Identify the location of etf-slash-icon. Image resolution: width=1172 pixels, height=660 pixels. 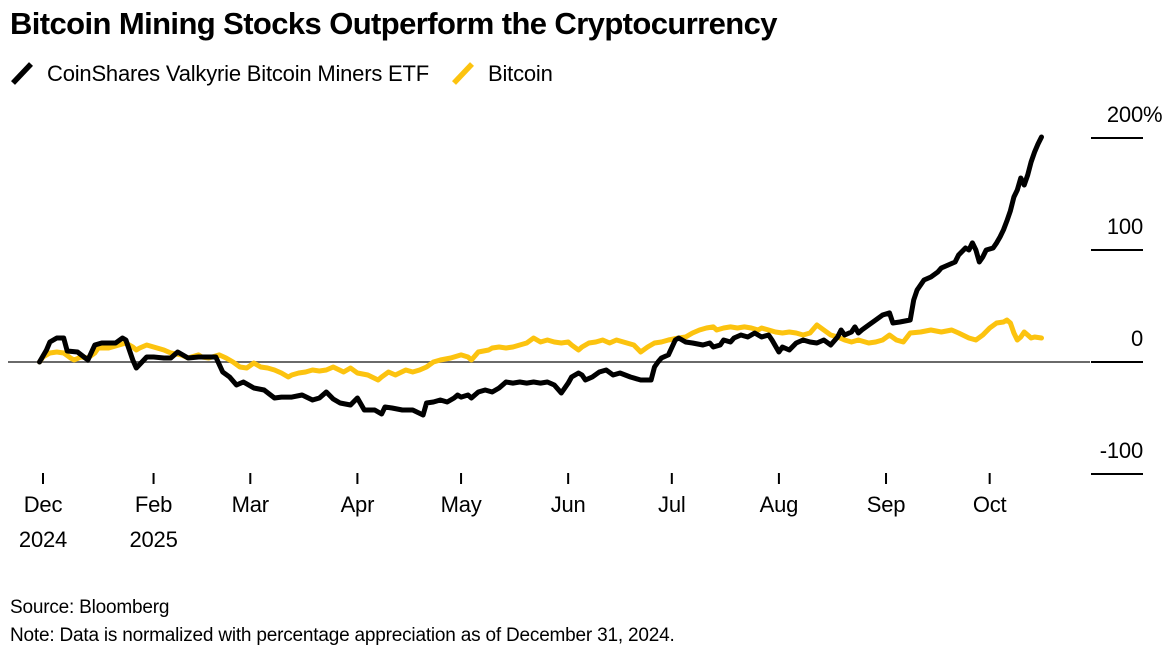
(22, 73).